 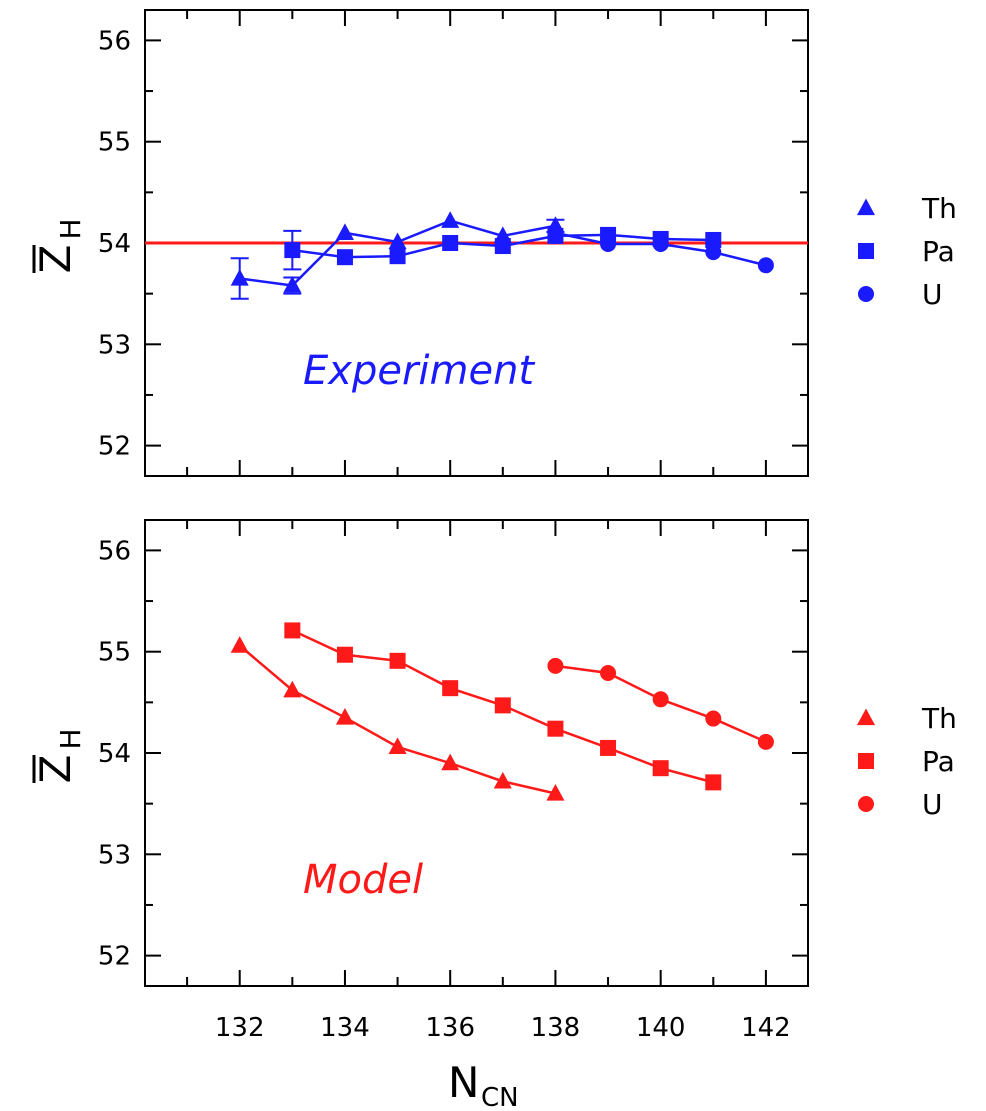 I want to click on x-tick-label: 138, so click(x=556, y=1028).